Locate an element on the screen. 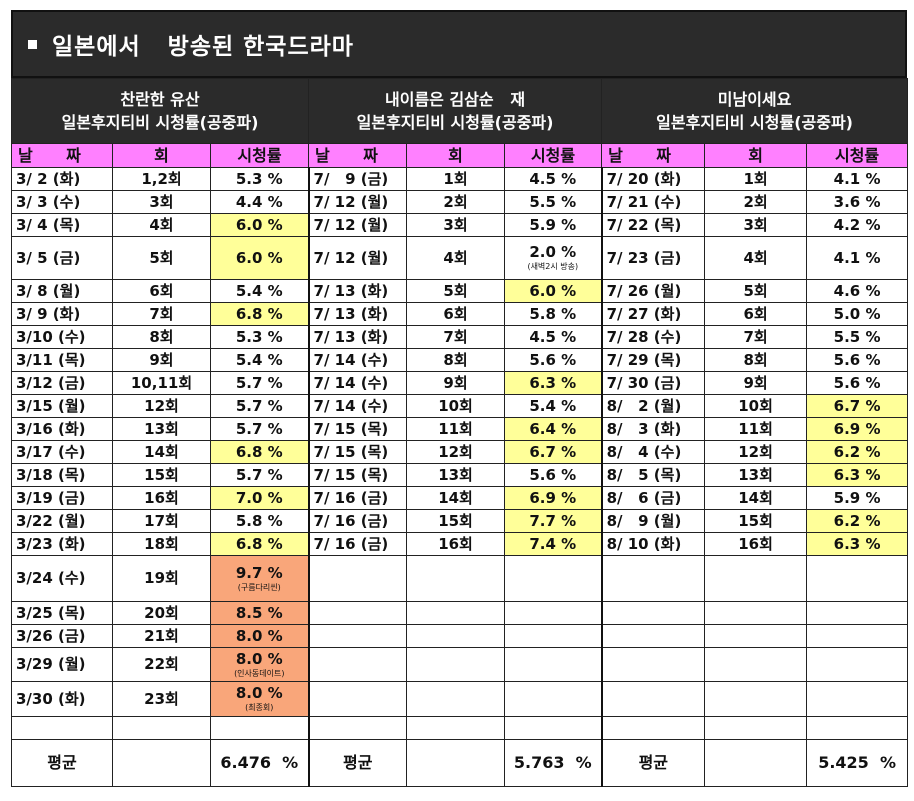 Image resolution: width=914 pixels, height=801 pixels. rating-cell: 7.7 % is located at coordinates (553, 521).